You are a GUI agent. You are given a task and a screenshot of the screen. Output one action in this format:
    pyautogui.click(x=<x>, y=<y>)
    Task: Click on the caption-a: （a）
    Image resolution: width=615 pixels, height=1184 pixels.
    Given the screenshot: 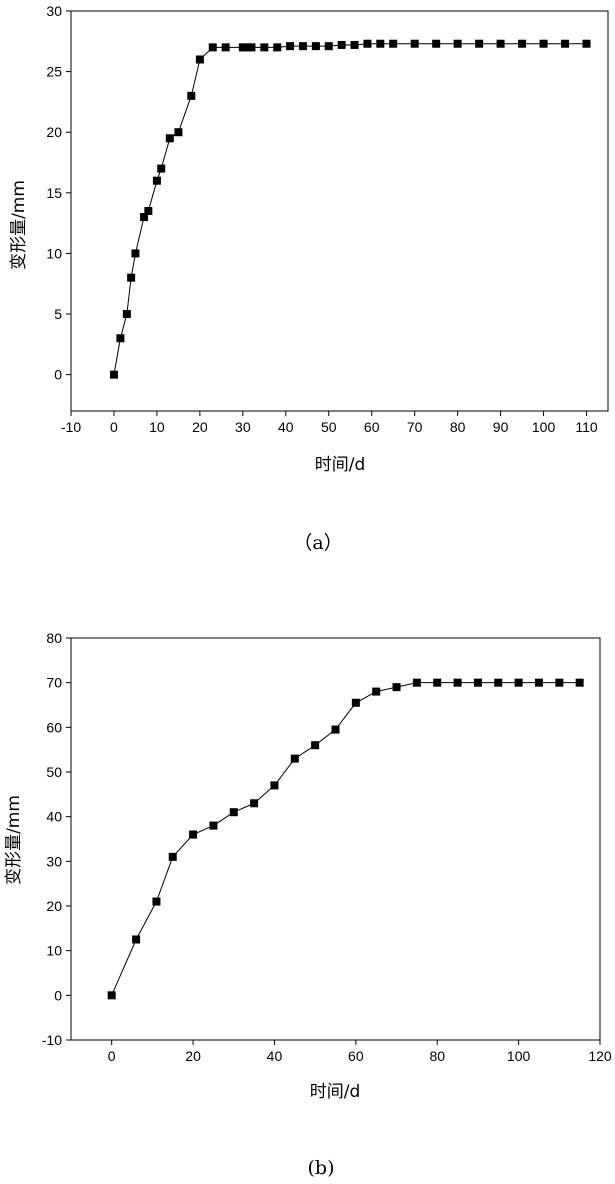 What is the action you would take?
    pyautogui.click(x=317, y=543)
    